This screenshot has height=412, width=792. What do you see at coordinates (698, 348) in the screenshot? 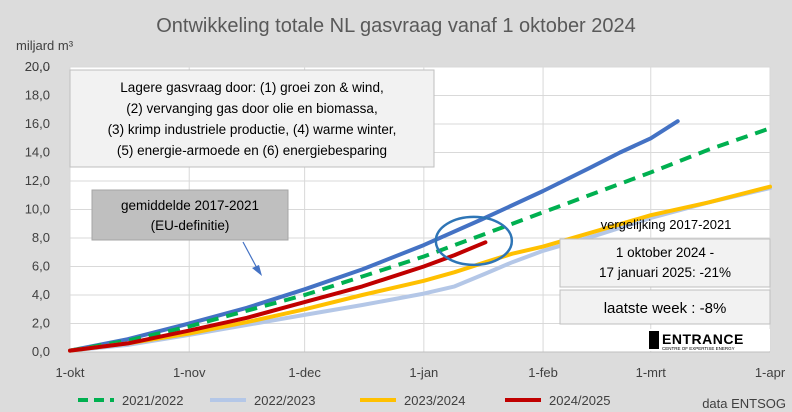
I see `entrance-logo-subtext: CENTRE OF EXPERTISE ENERGY` at bounding box center [698, 348].